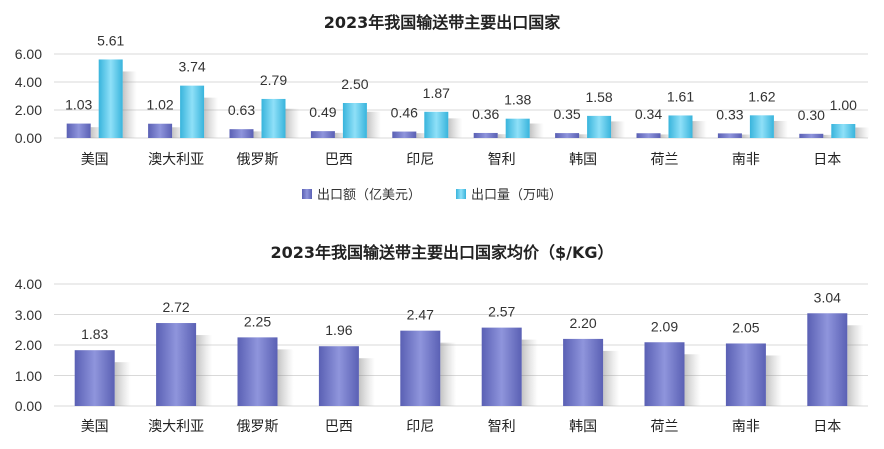 The height and width of the screenshot is (449, 884). Describe the element at coordinates (566, 114) in the screenshot. I see `data-label: 0.35` at that location.